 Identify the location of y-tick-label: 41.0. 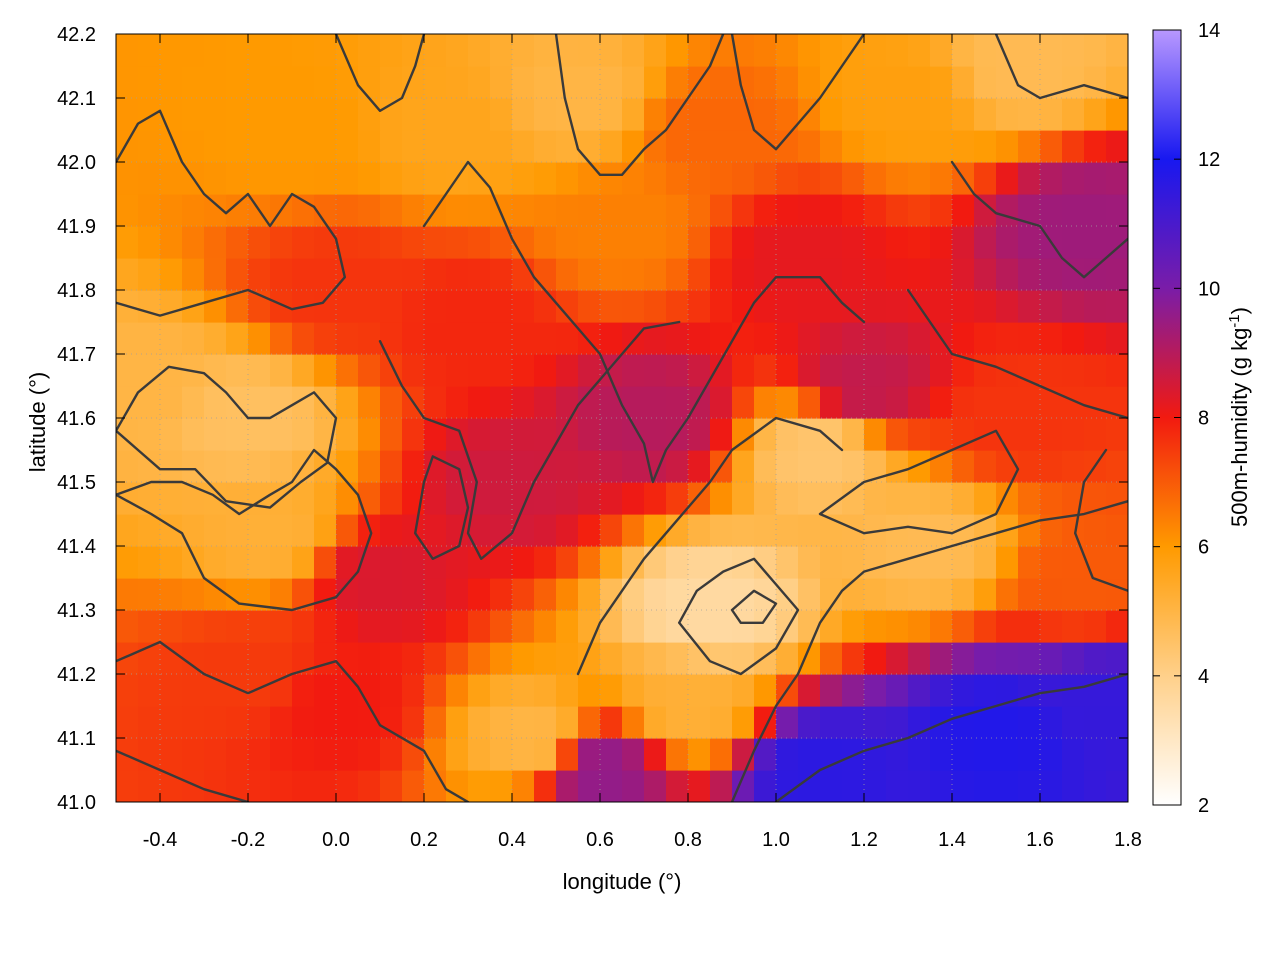
(76, 803).